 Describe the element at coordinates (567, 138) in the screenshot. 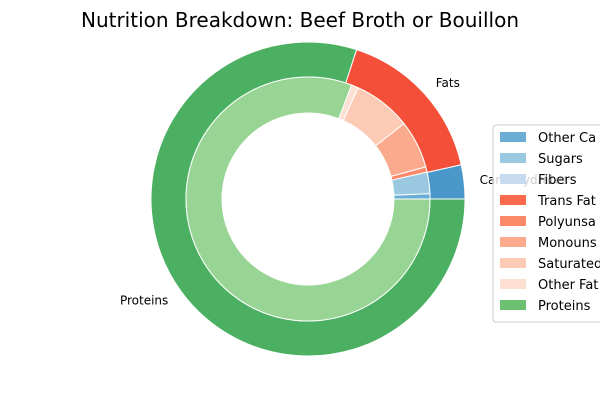

I see `legend-label-1: Other Ca` at that location.